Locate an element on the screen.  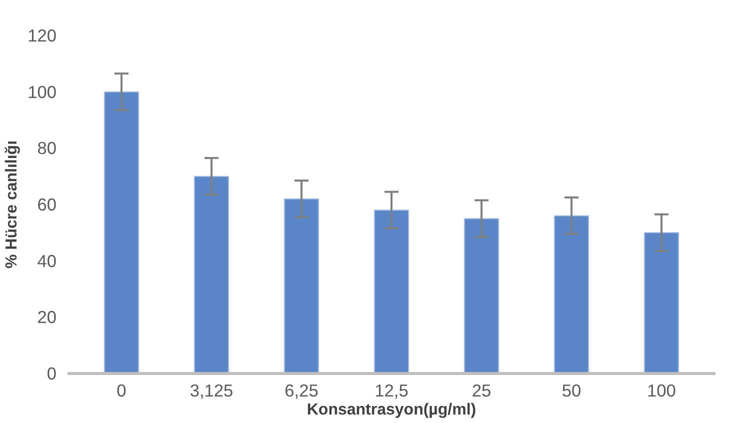
x-tick-label: 12,5 is located at coordinates (391, 390).